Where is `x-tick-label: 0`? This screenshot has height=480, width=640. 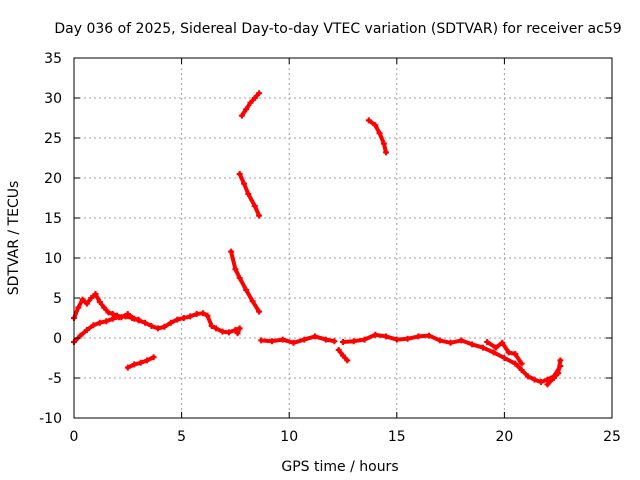 x-tick-label: 0 is located at coordinates (74, 437).